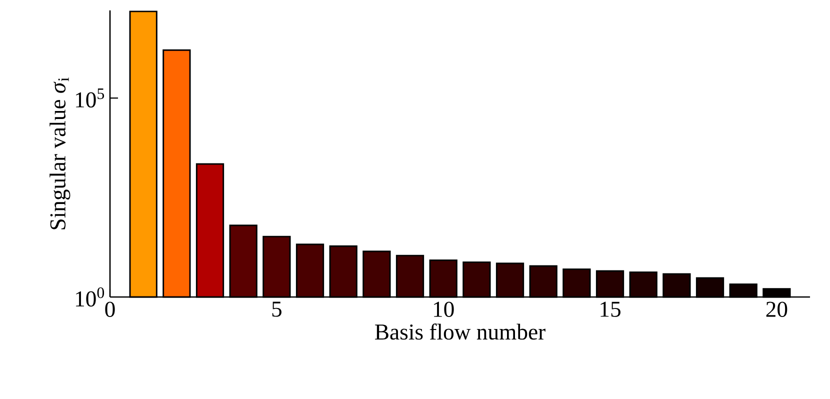 The image size is (830, 399). I want to click on y-axis-title: Singular value σ$_{i}$, so click(60, 154).